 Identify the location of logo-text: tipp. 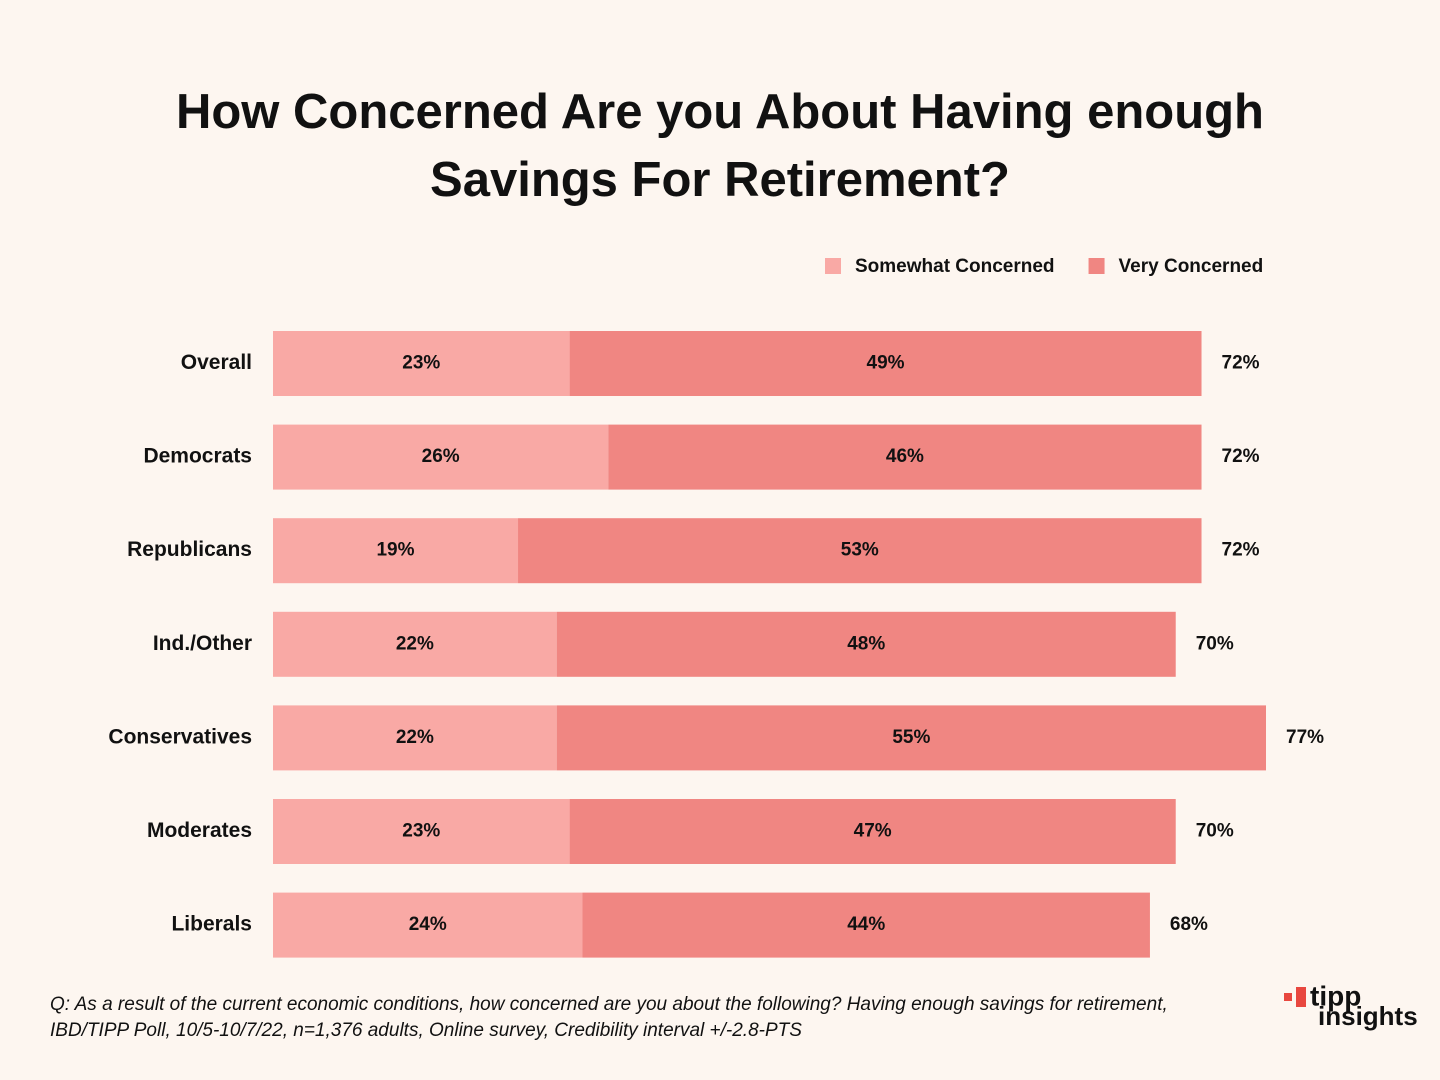
(1335, 995).